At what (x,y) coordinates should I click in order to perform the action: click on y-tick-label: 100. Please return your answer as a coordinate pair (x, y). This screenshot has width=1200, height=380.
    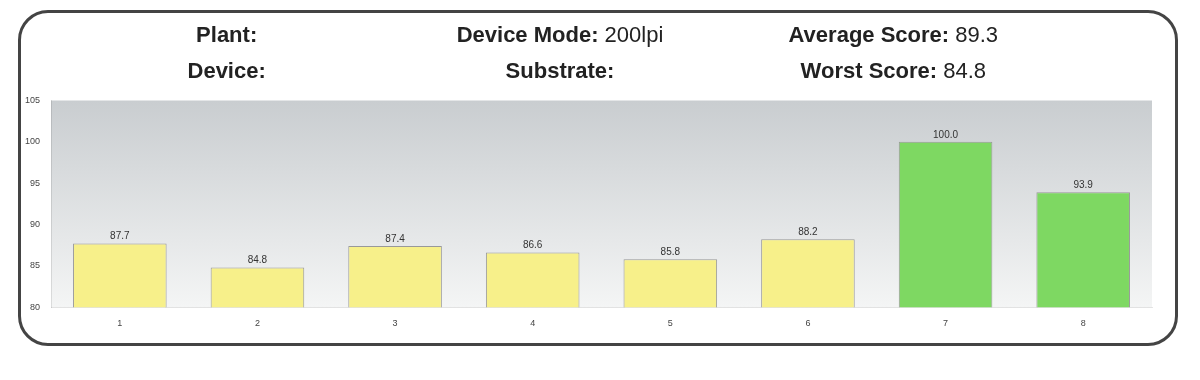
    Looking at the image, I should click on (32, 141).